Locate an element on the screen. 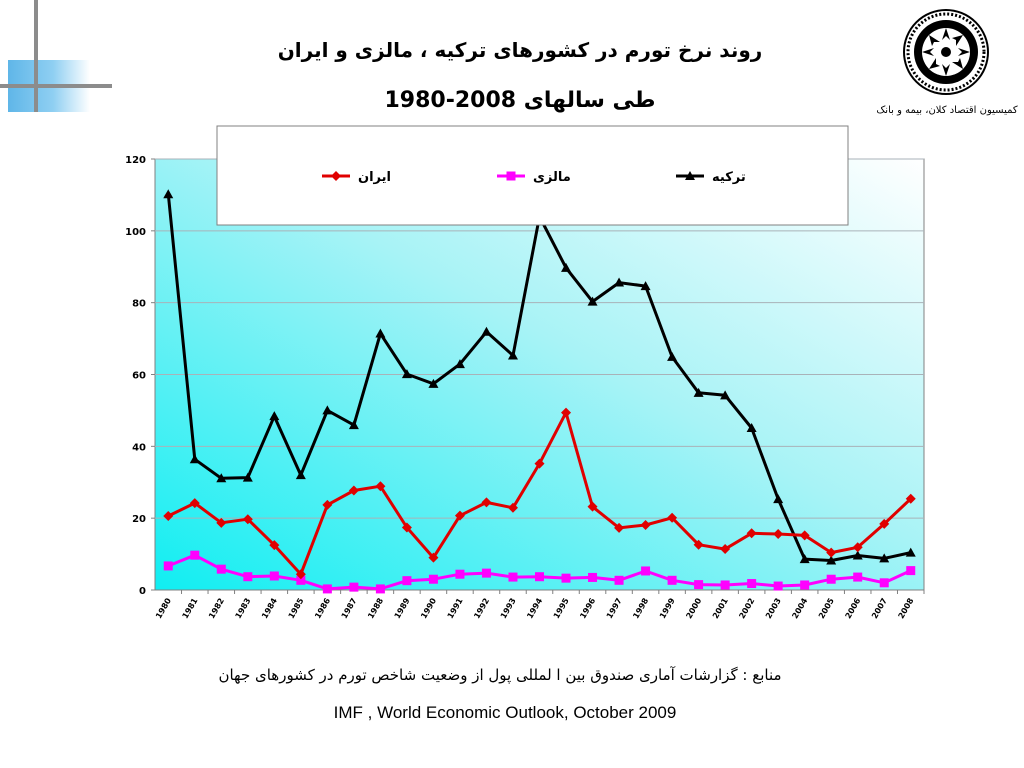 The width and height of the screenshot is (1024, 768). x-tick-label: 2003 is located at coordinates (773, 609).